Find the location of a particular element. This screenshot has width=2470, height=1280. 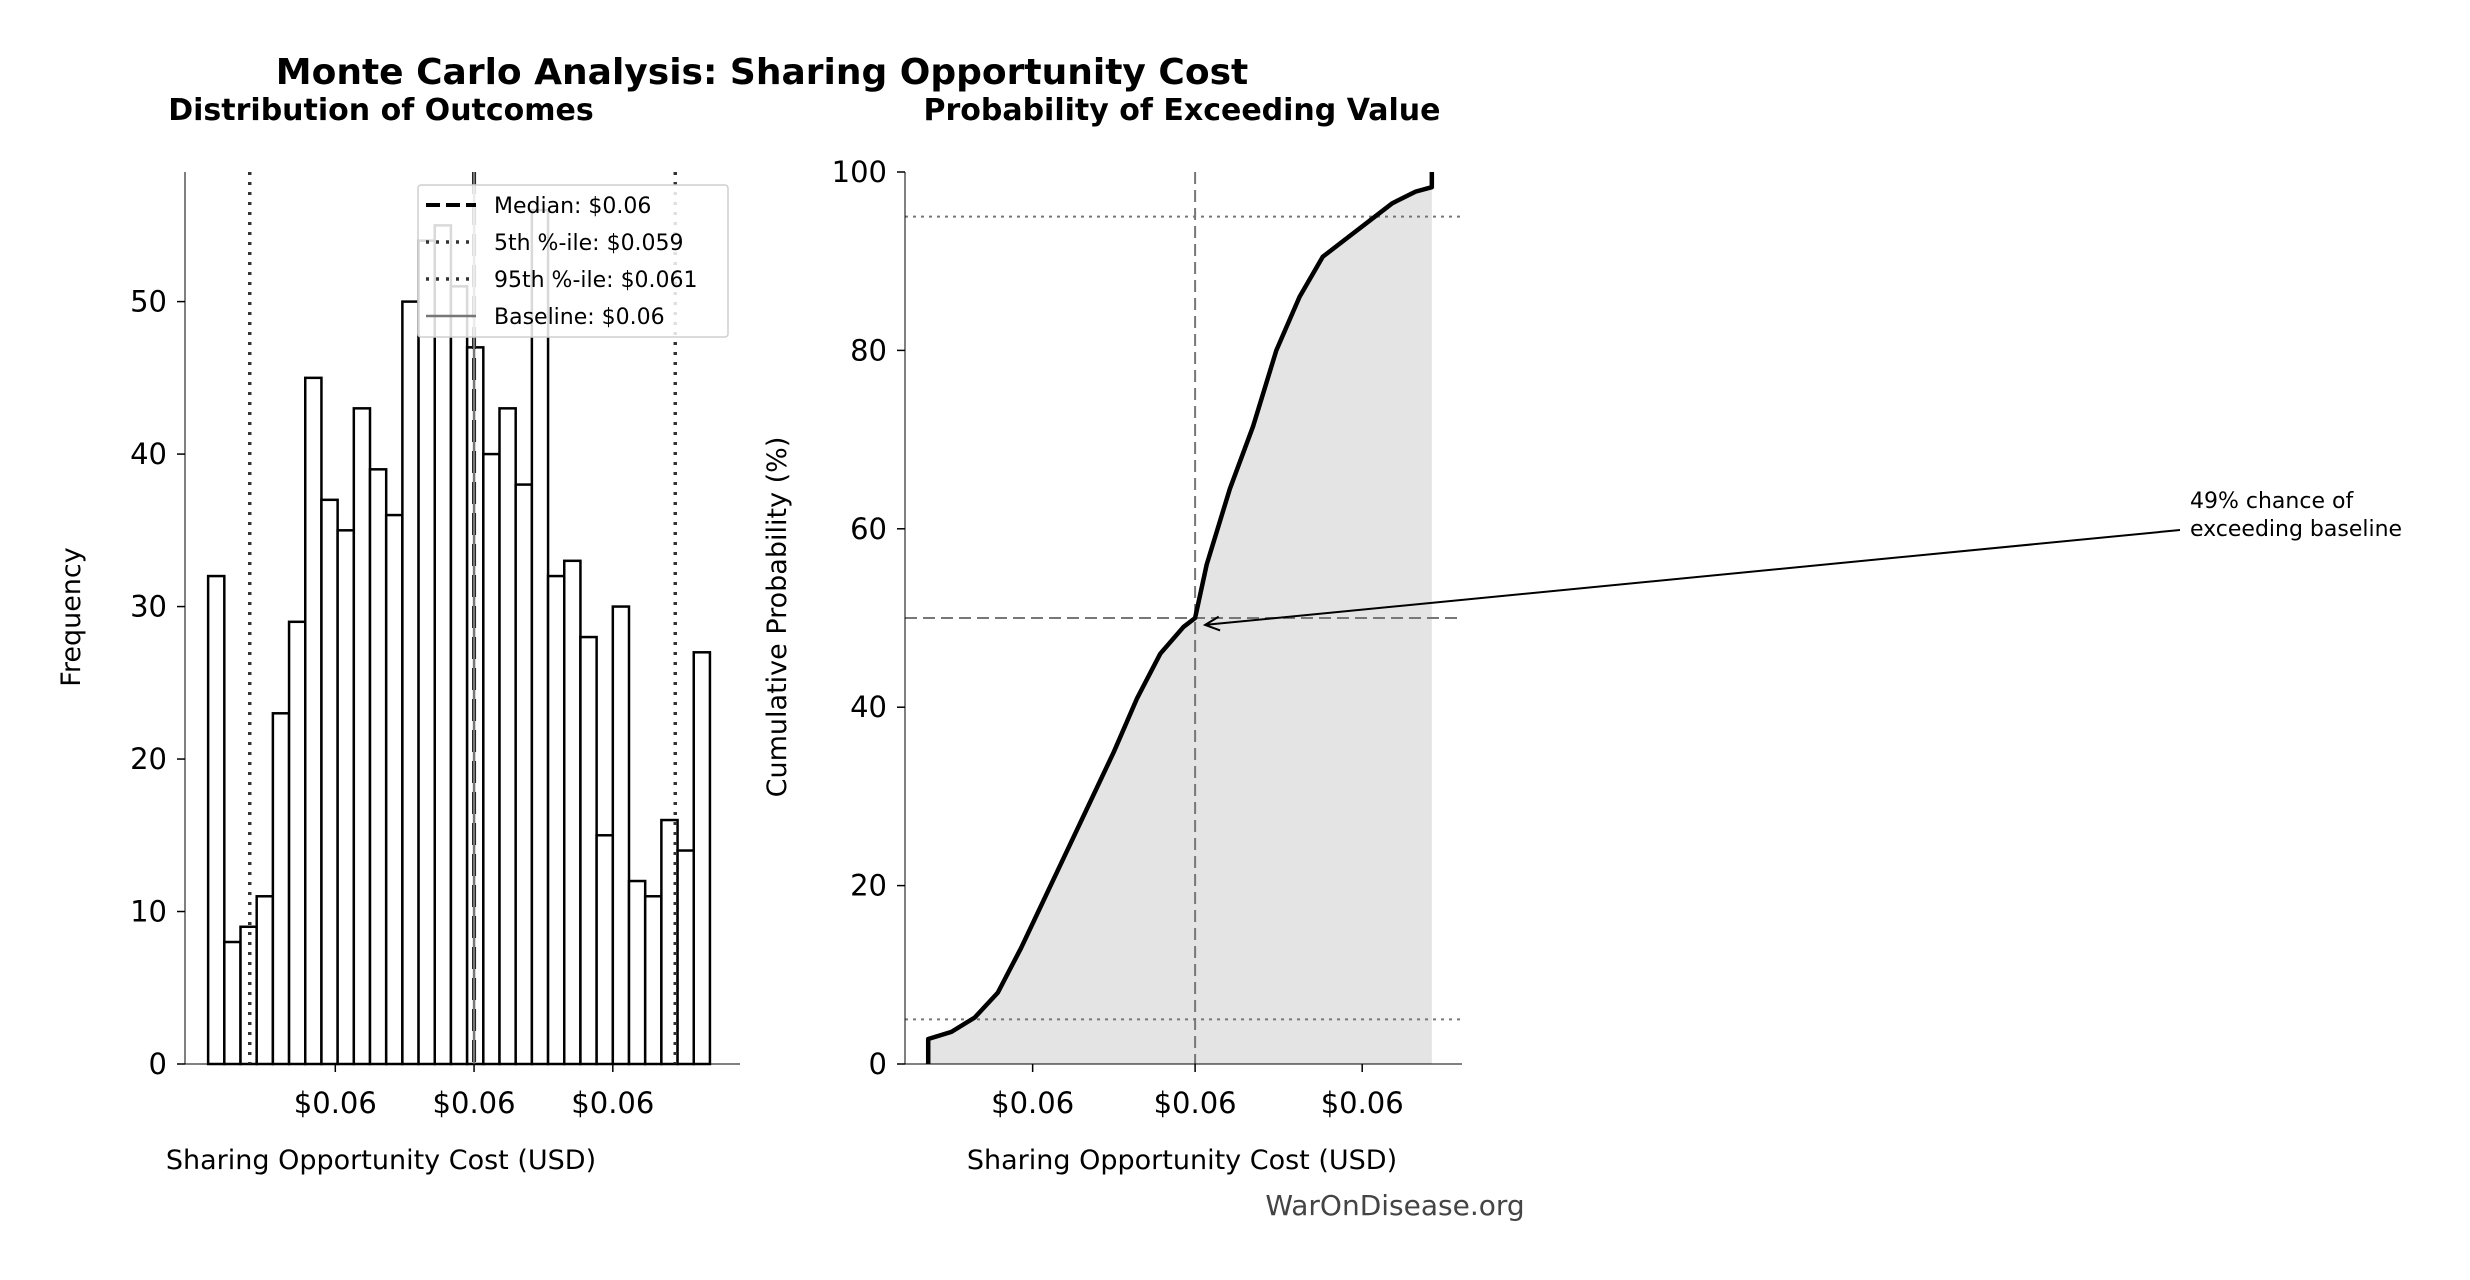

annotation-arrow-shaft is located at coordinates (1693, 577).